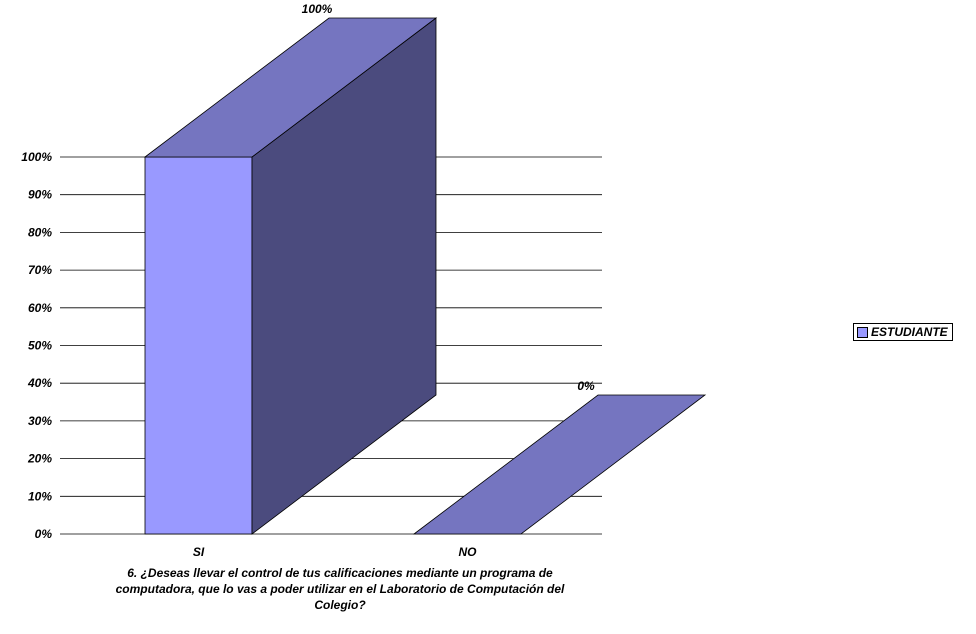 This screenshot has width=976, height=634. Describe the element at coordinates (39, 459) in the screenshot. I see `y-tick-label: 20%` at that location.